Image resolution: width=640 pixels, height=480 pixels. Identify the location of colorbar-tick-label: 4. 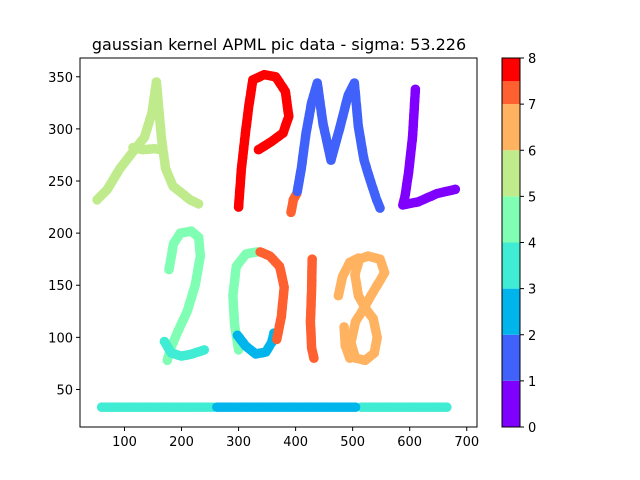
(532, 244).